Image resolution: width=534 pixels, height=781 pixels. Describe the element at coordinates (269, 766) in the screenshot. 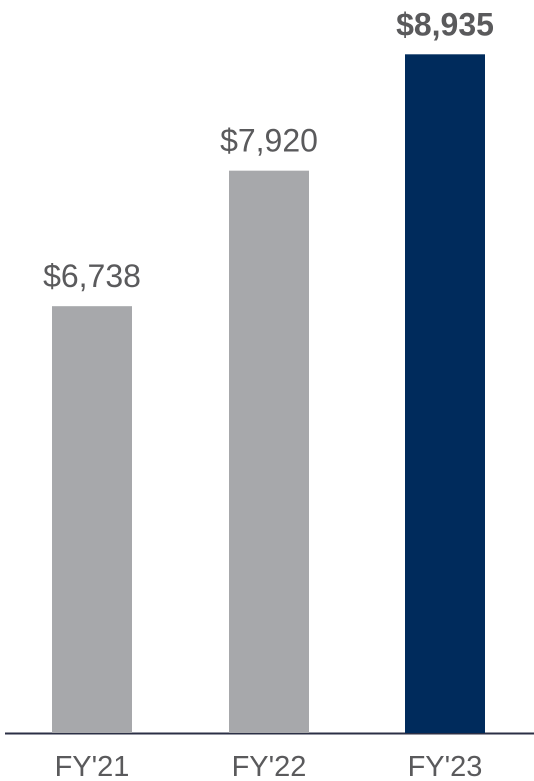

I see `x-tick-label: FY'22` at that location.